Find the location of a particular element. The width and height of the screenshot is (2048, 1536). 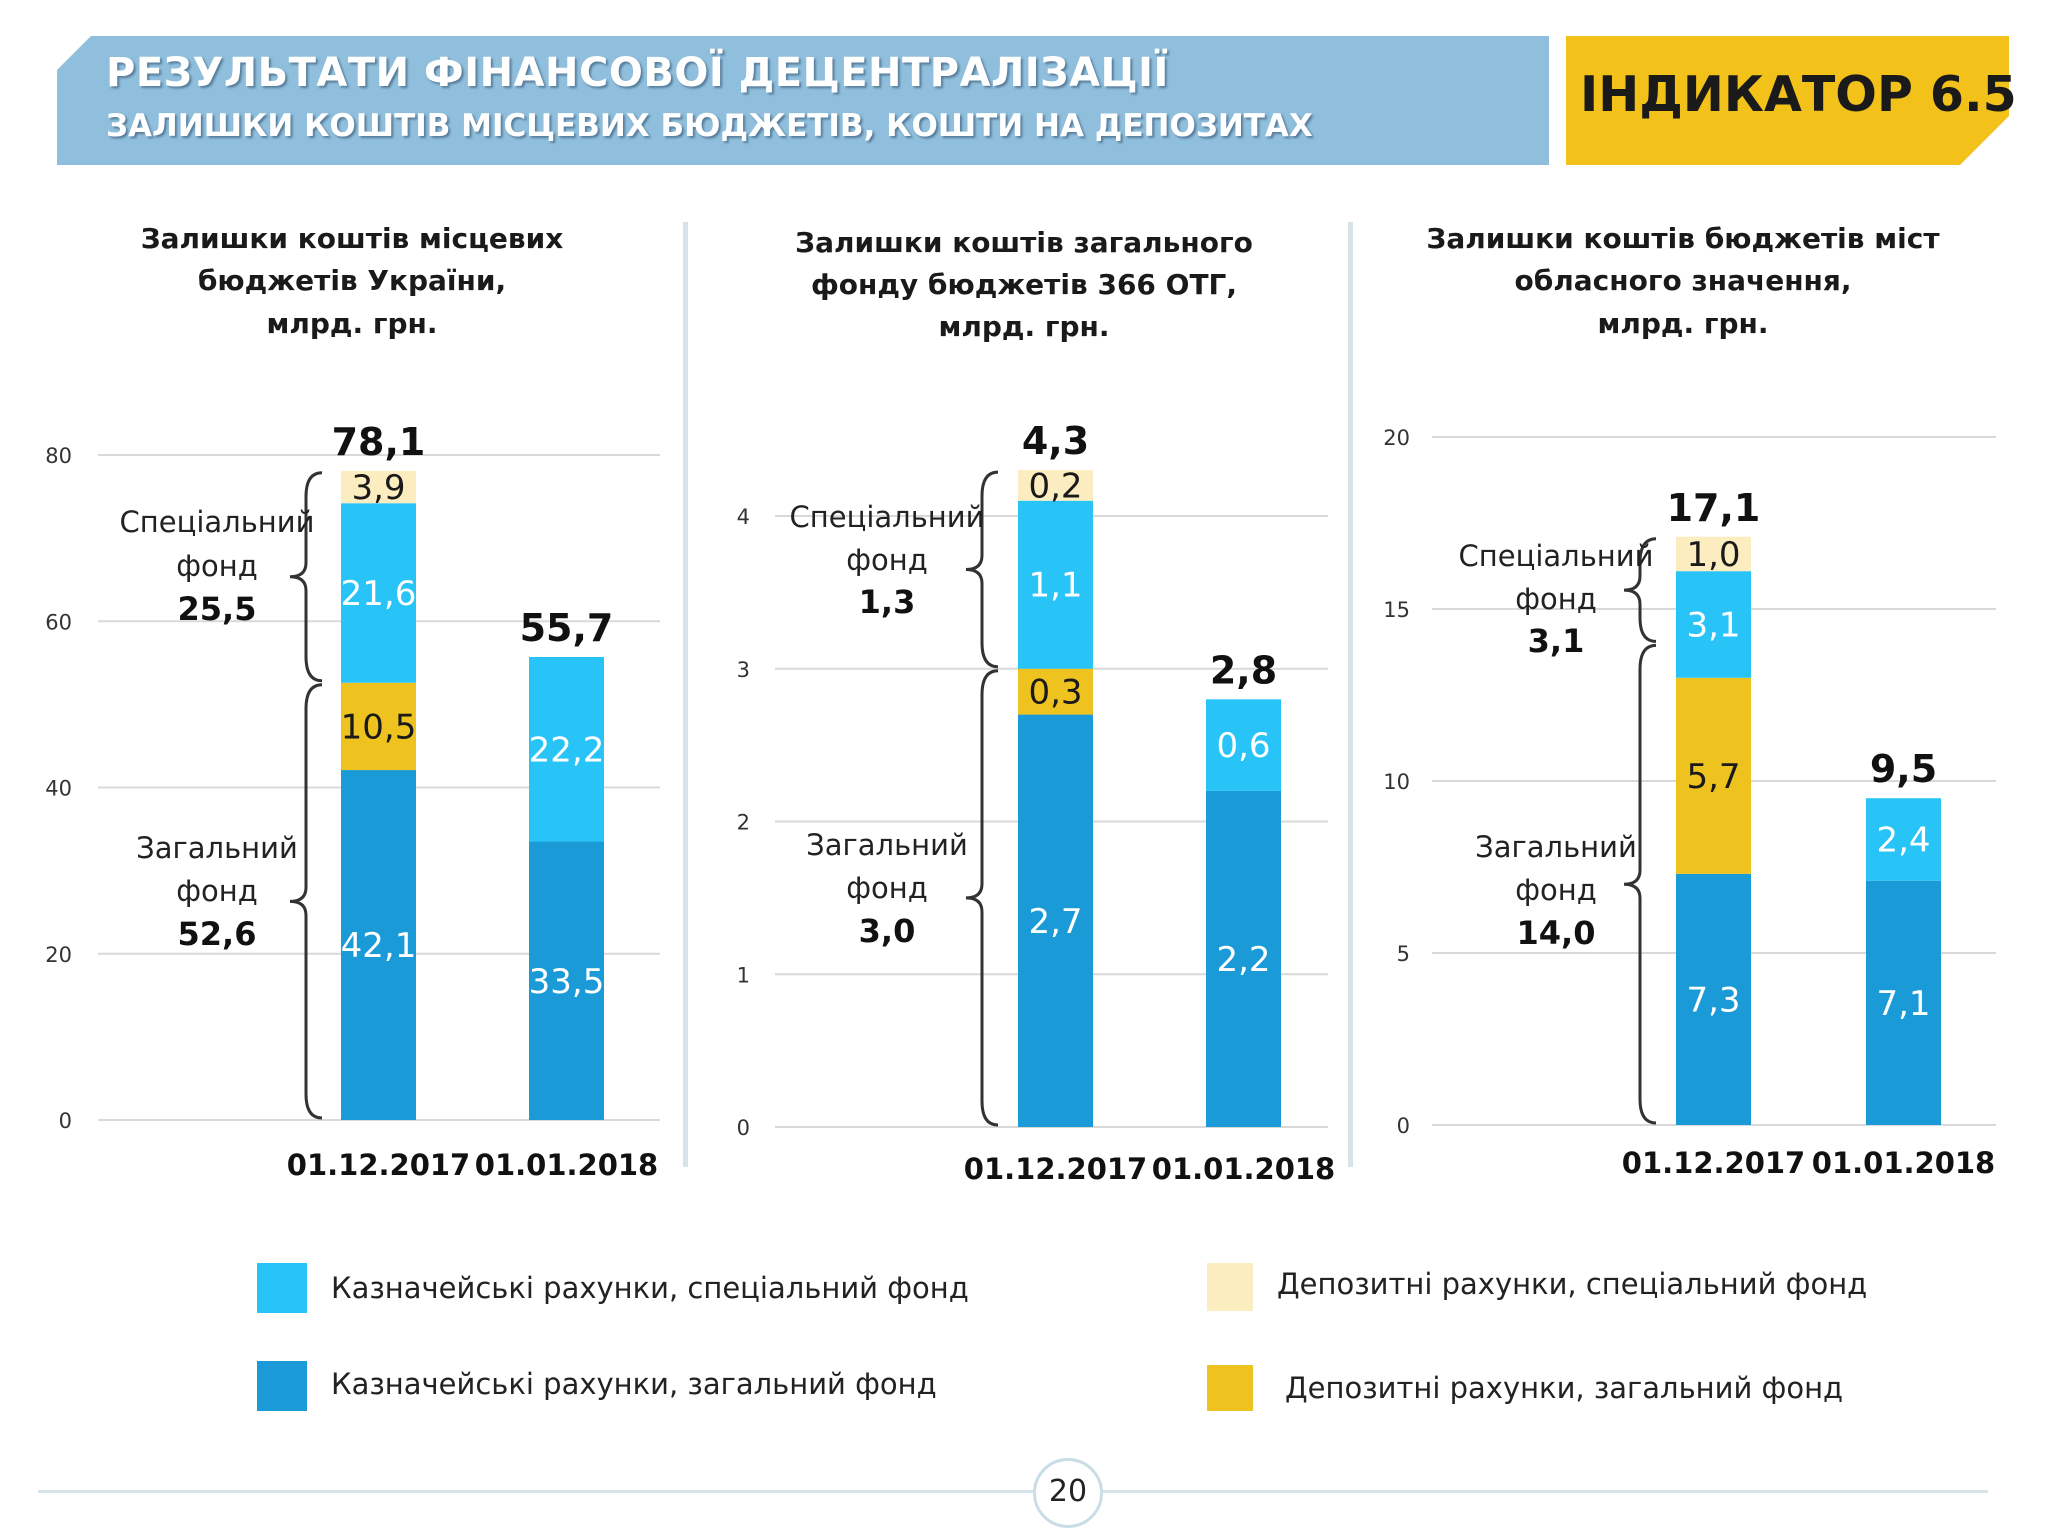

indicator-box is located at coordinates (1787, 100).